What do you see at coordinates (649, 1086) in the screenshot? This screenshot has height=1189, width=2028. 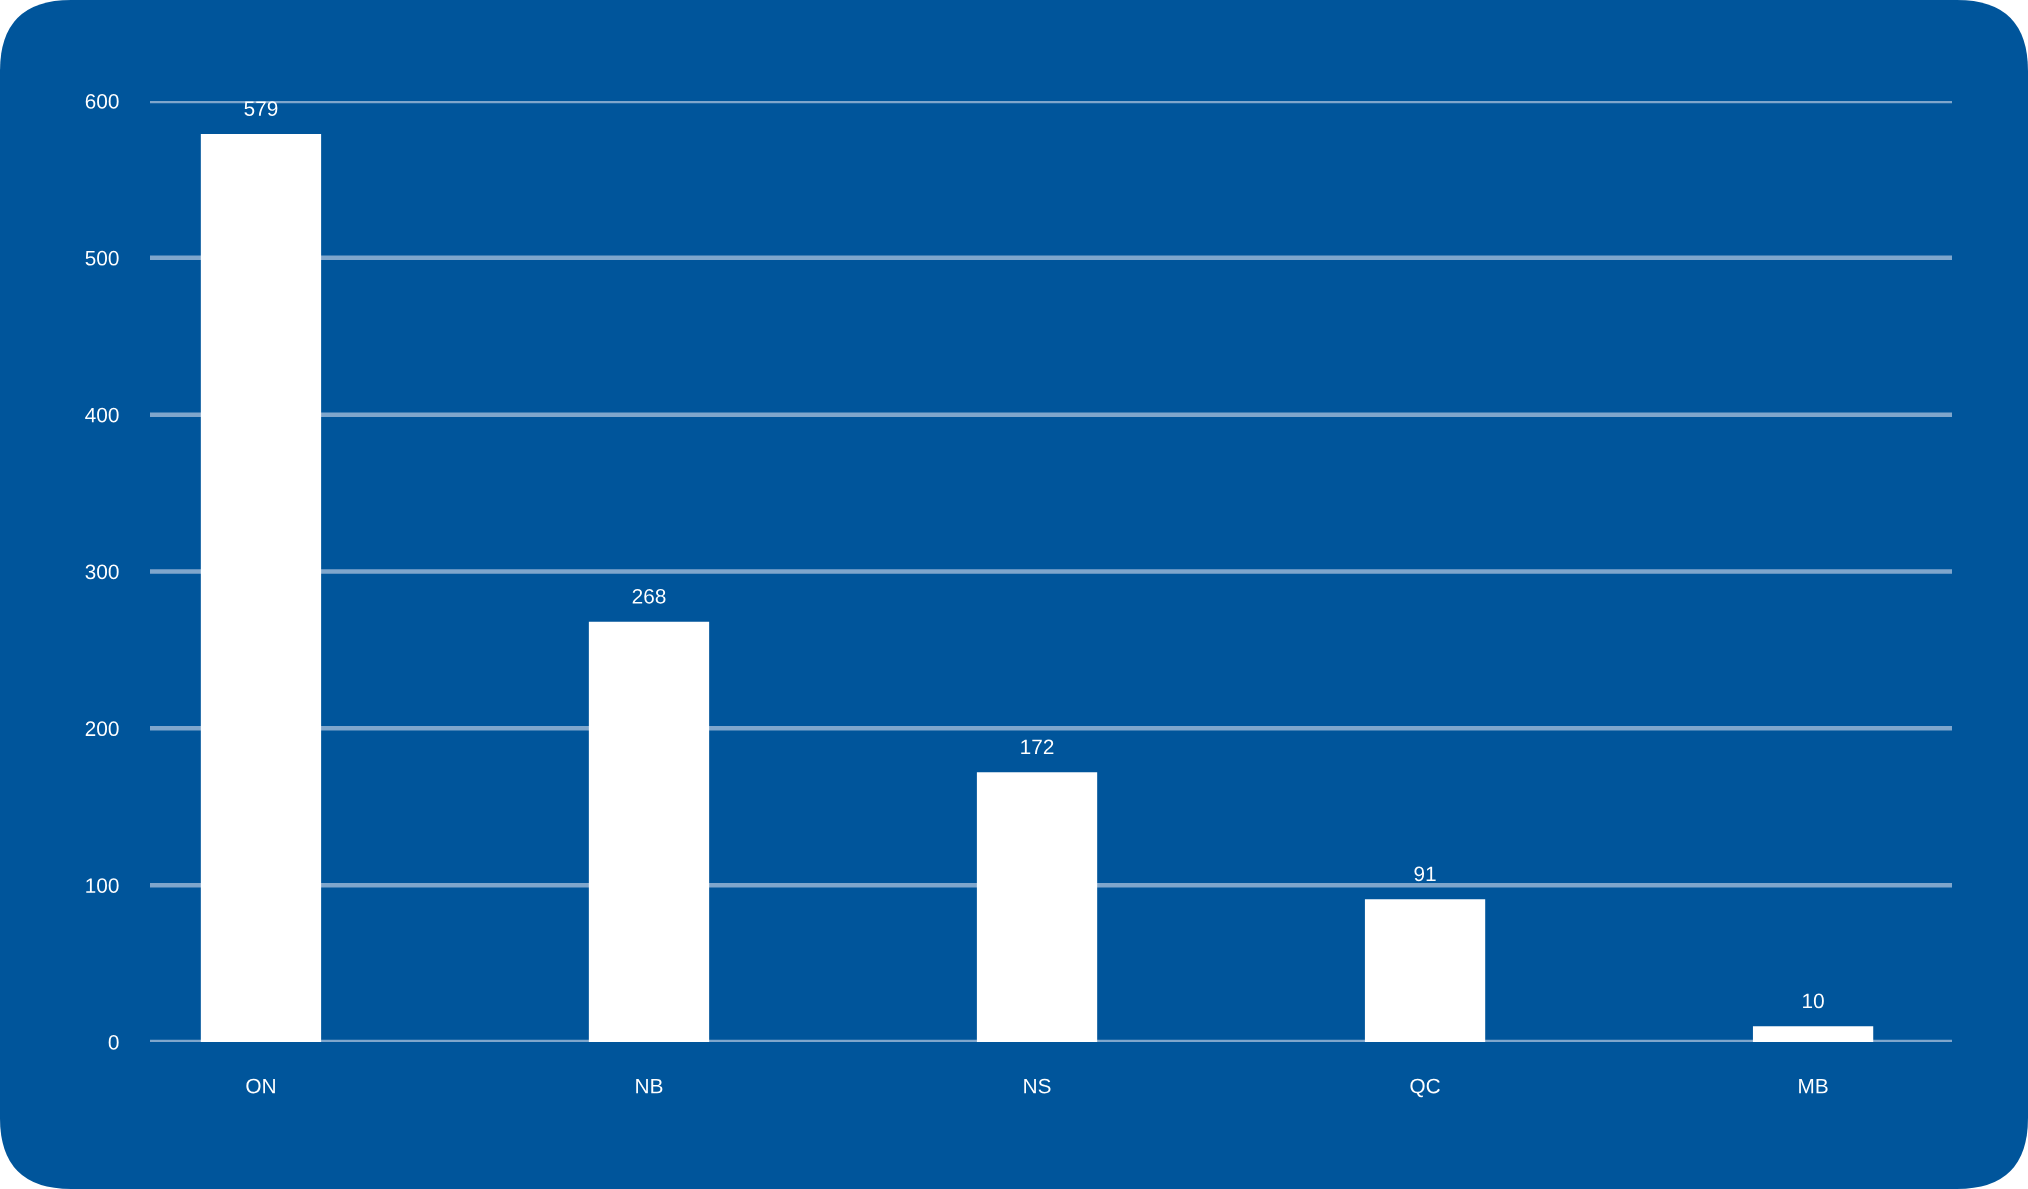 I see `x-tick-label: NB` at bounding box center [649, 1086].